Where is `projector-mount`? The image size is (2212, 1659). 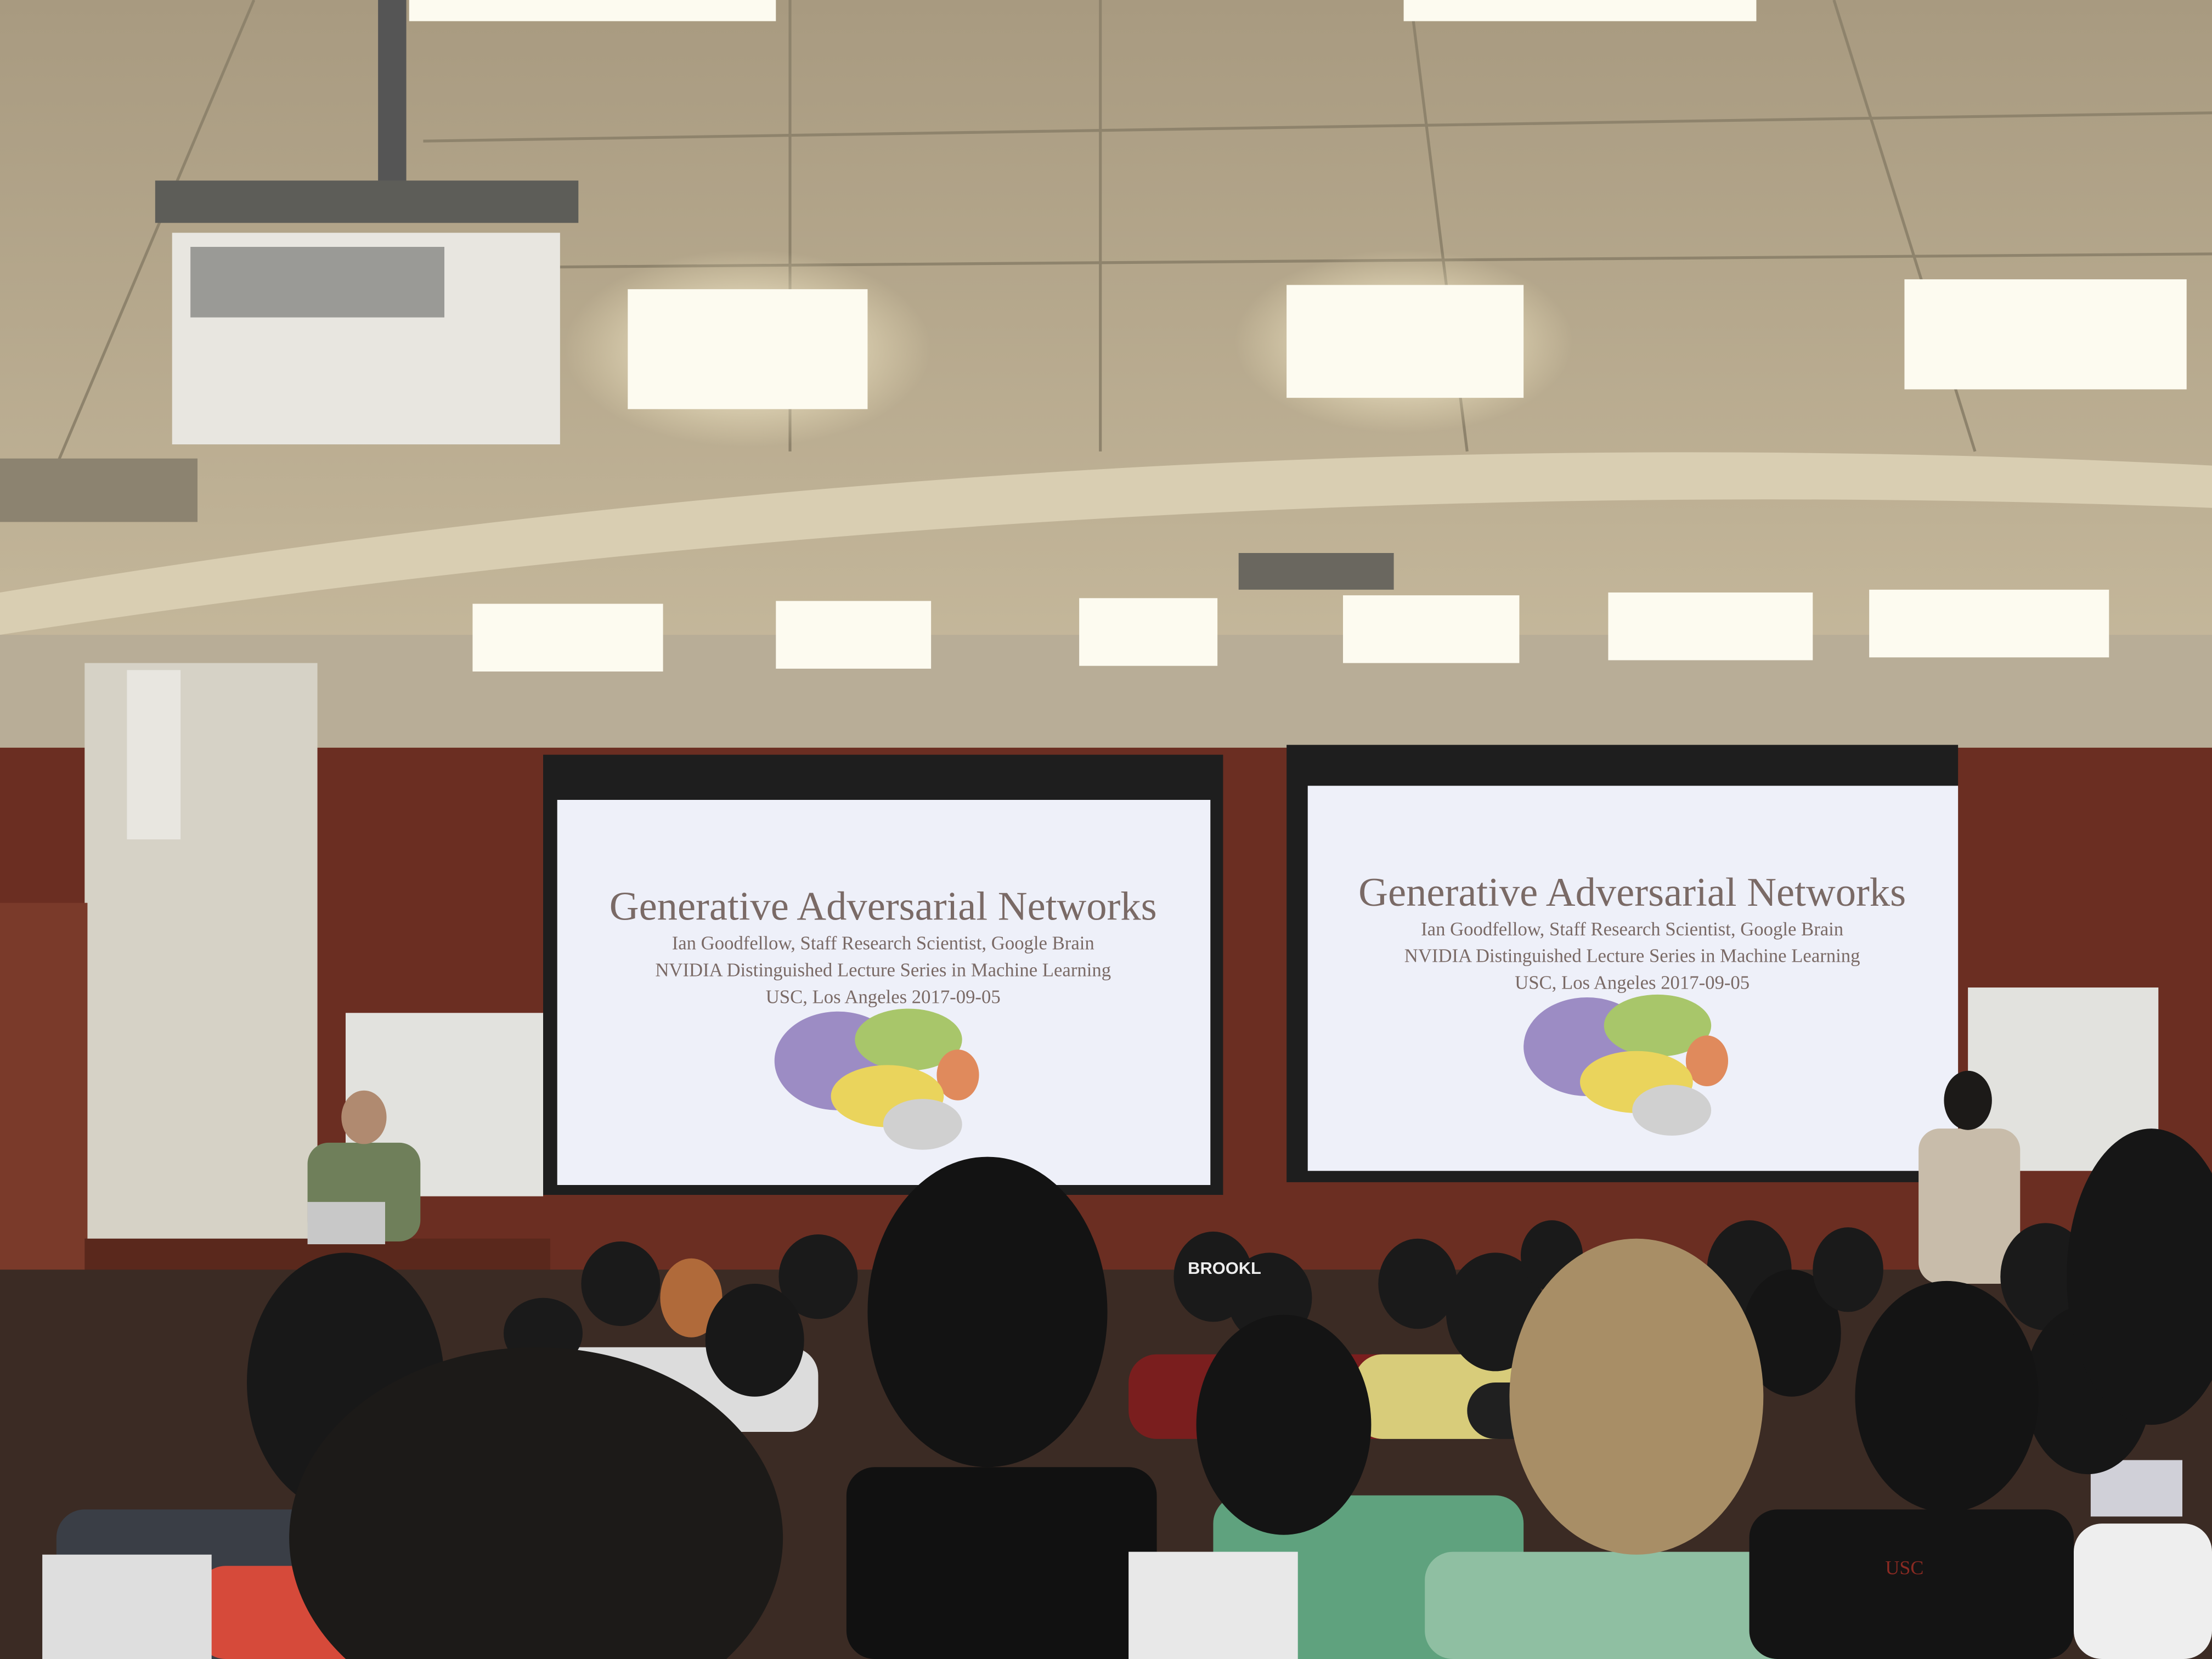
projector-mount is located at coordinates (393, 92).